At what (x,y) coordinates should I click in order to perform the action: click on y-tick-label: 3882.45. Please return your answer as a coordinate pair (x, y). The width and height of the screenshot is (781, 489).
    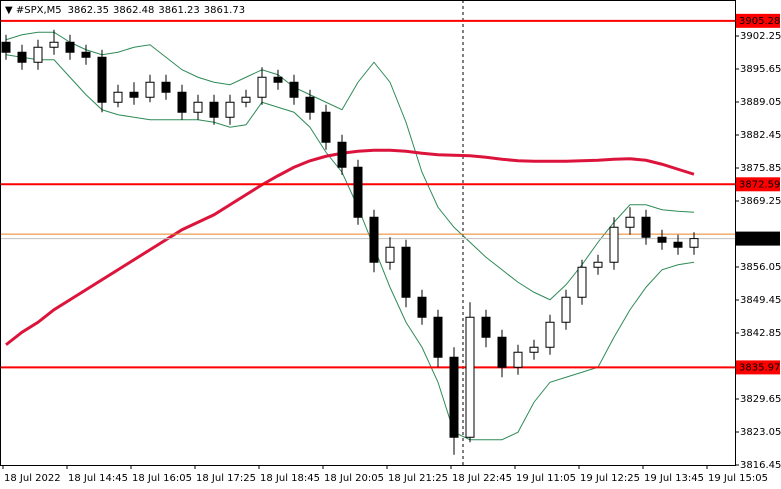
    Looking at the image, I should click on (760, 135).